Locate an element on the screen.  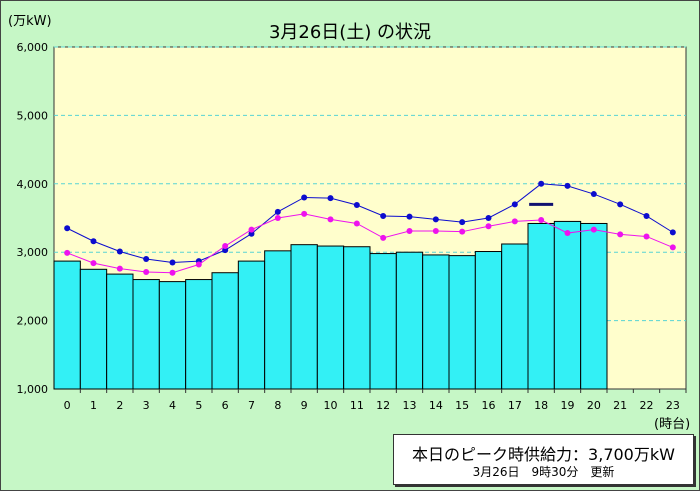
x-tick-label: 13 is located at coordinates (410, 405).